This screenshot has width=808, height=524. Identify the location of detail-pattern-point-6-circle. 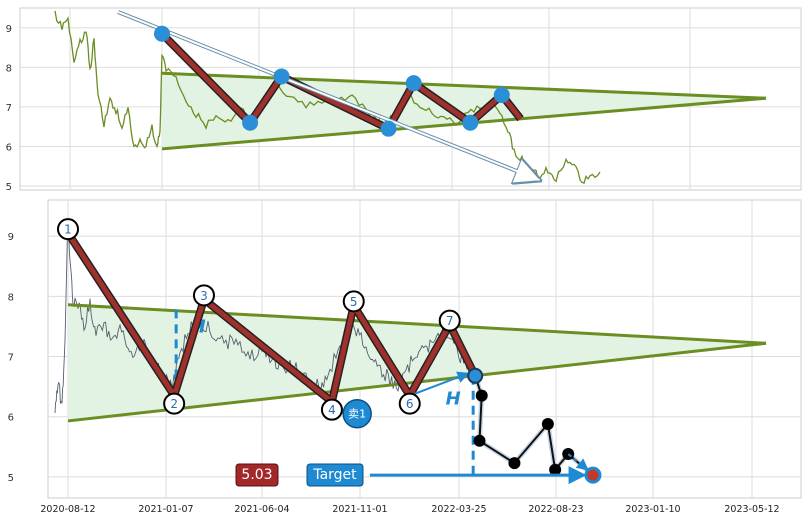
(409, 403).